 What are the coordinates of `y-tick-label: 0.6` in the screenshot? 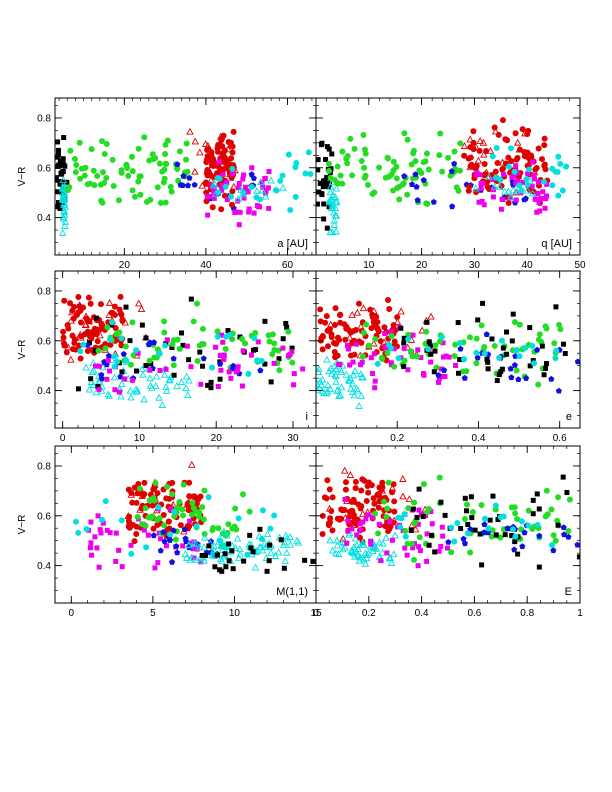 It's located at (44, 516).